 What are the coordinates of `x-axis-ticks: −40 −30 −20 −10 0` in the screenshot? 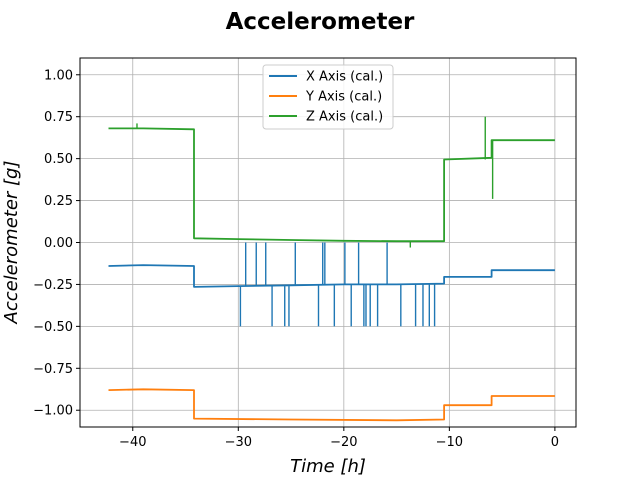 It's located at (339, 438).